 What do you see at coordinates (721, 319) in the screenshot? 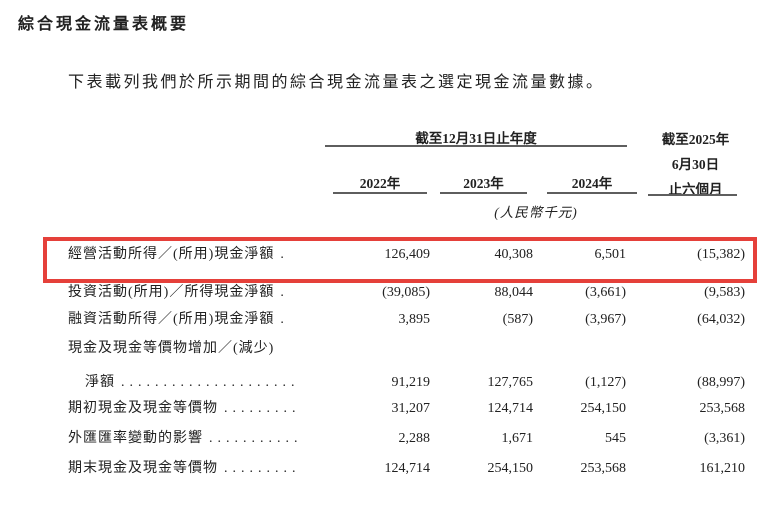
I see `cell-value: (64,032)` at bounding box center [721, 319].